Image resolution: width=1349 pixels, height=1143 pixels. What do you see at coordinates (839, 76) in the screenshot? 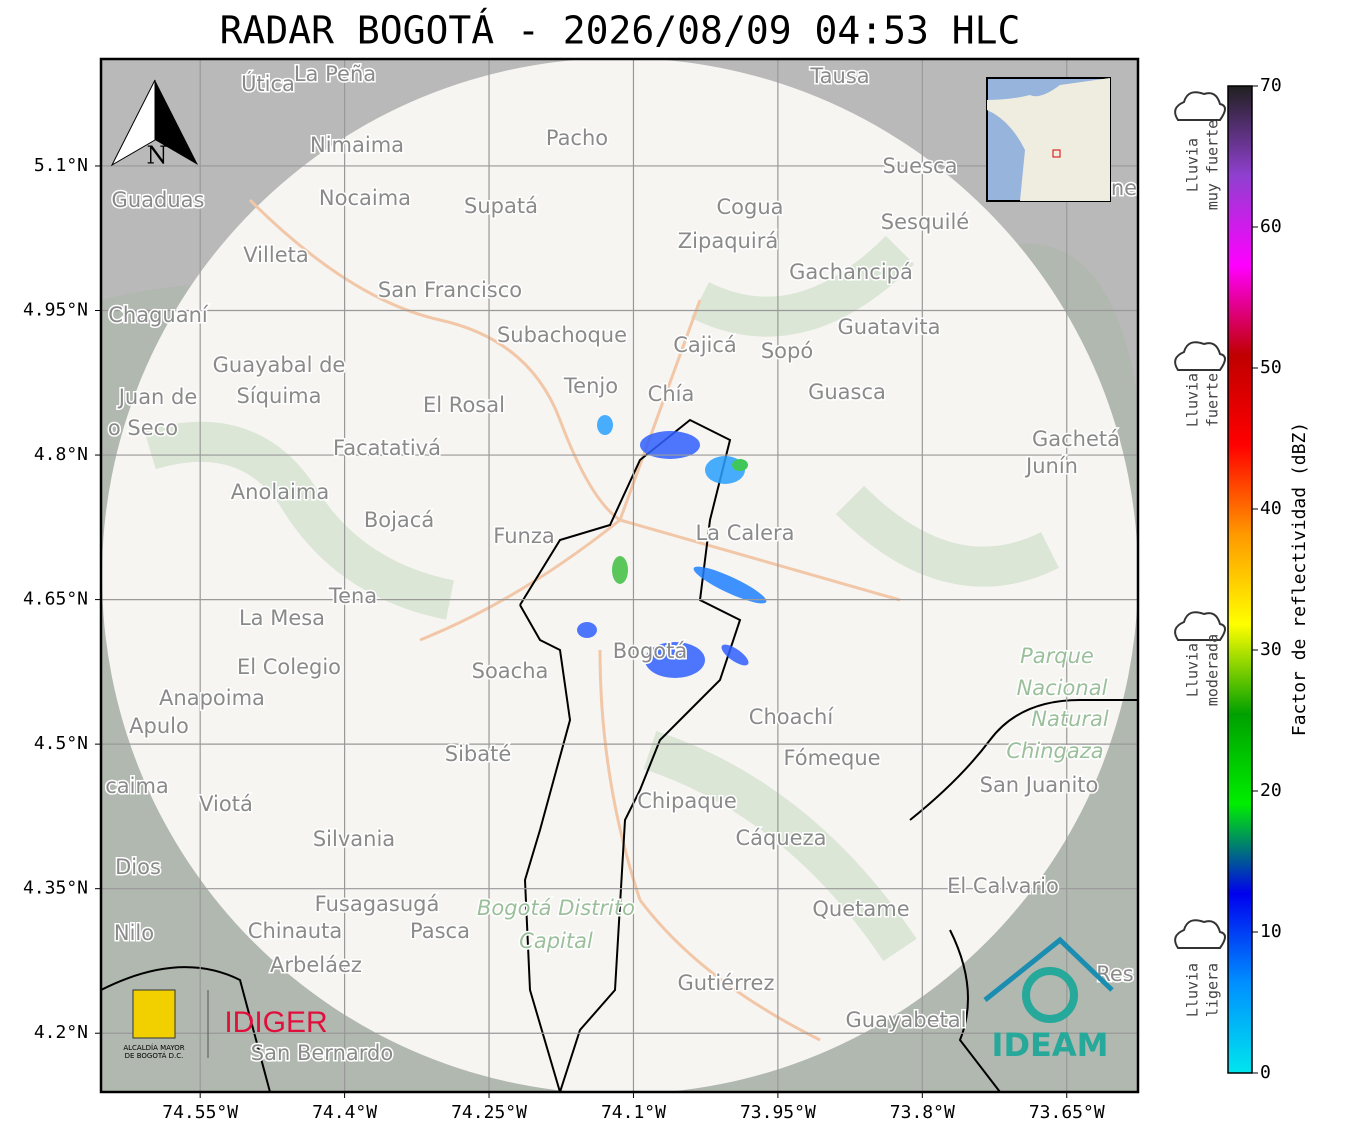
I see `place-label: Tausa` at bounding box center [839, 76].